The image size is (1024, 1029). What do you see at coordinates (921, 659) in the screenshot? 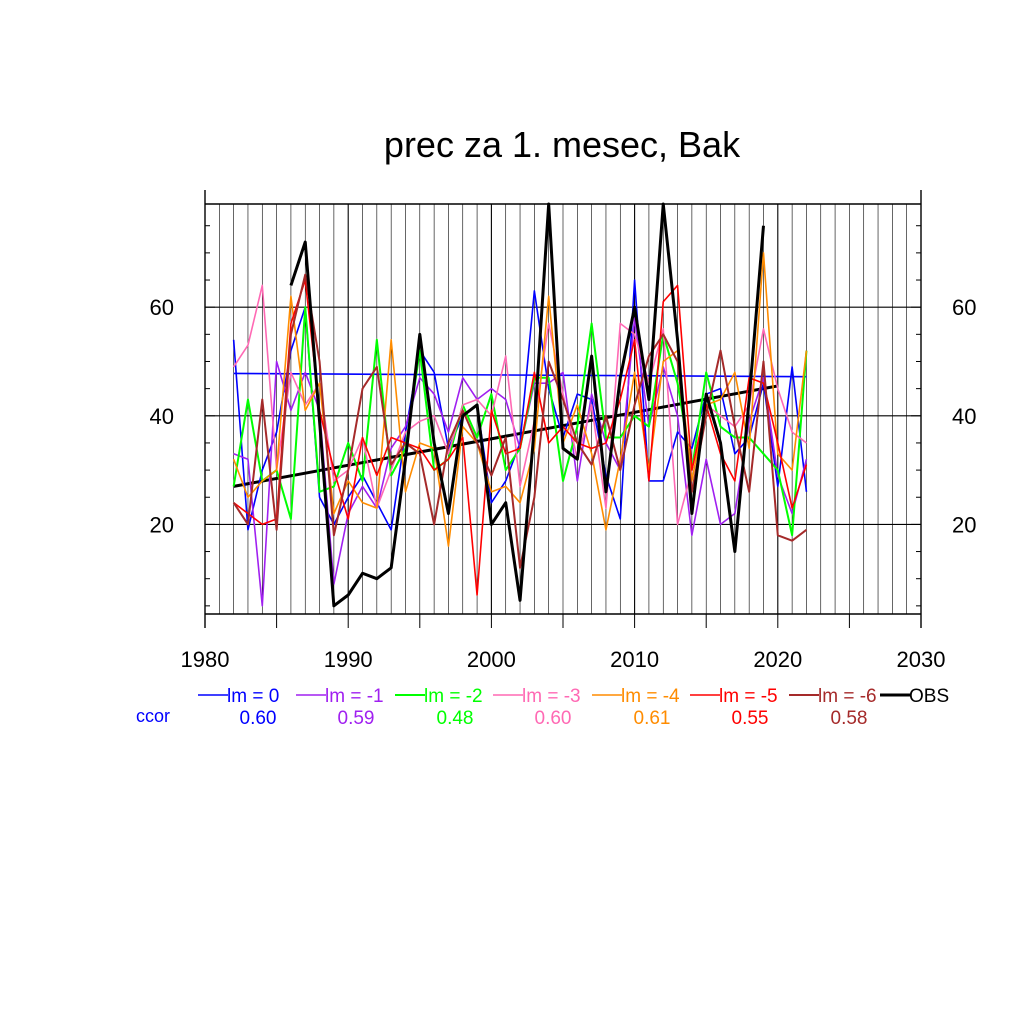
I see `x-tick-label: 2030` at bounding box center [921, 659].